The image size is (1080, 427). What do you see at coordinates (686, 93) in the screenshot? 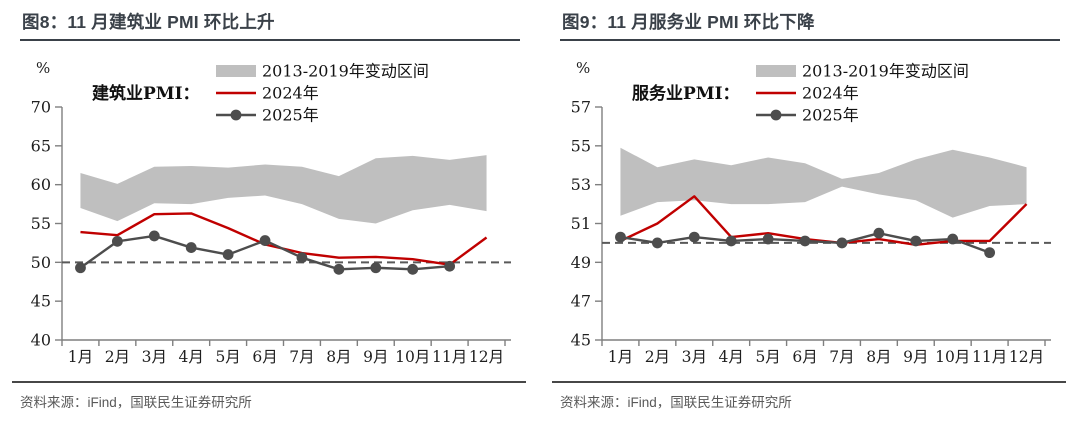
I see `chart-series-label: 服务业PMI：` at bounding box center [686, 93].